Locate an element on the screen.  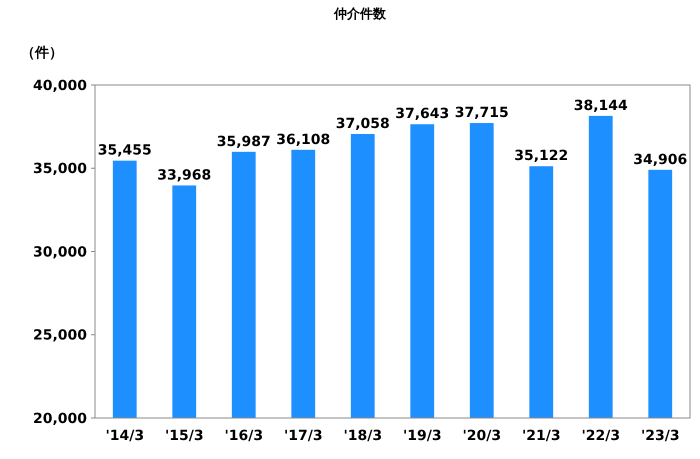
data-label: 33,968 is located at coordinates (184, 175).